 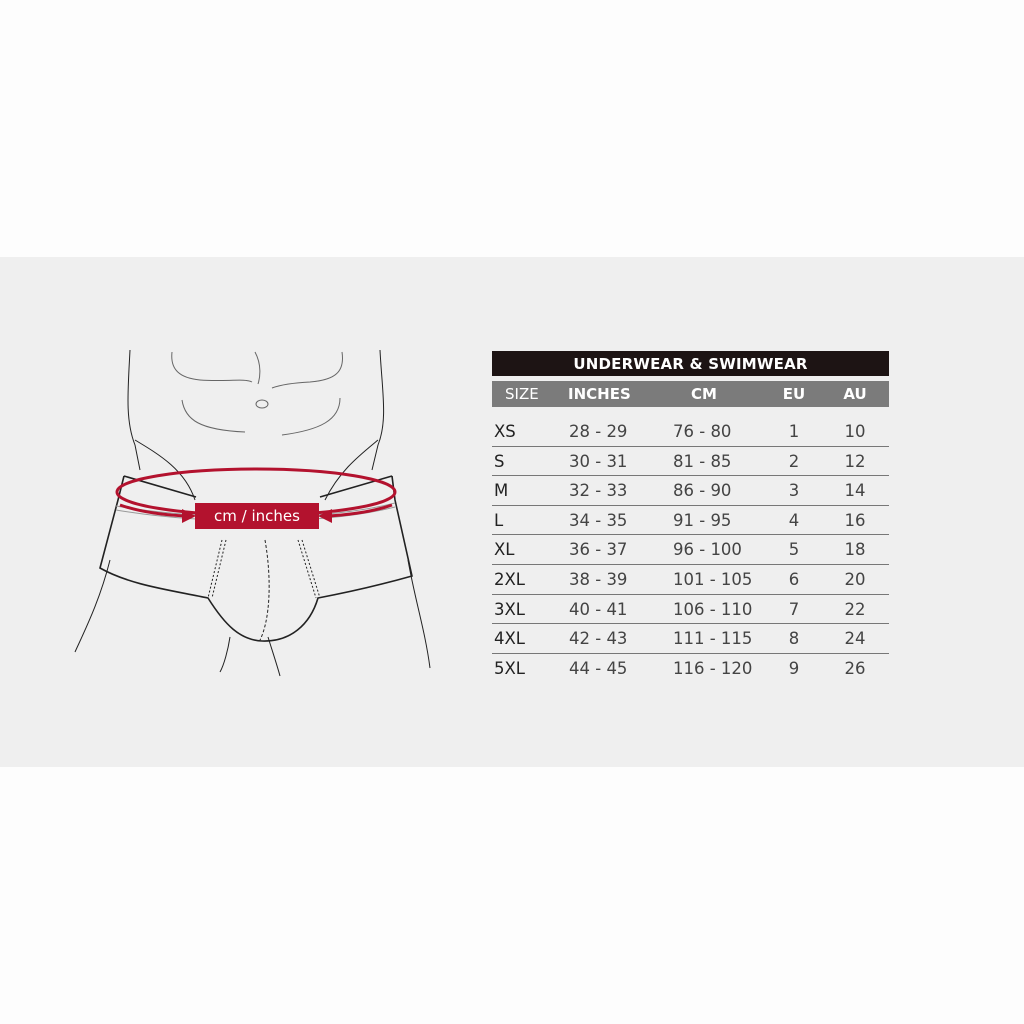 I want to click on table-row: 5XL 44 - 45 116 - 120 9 26, so click(x=690, y=669).